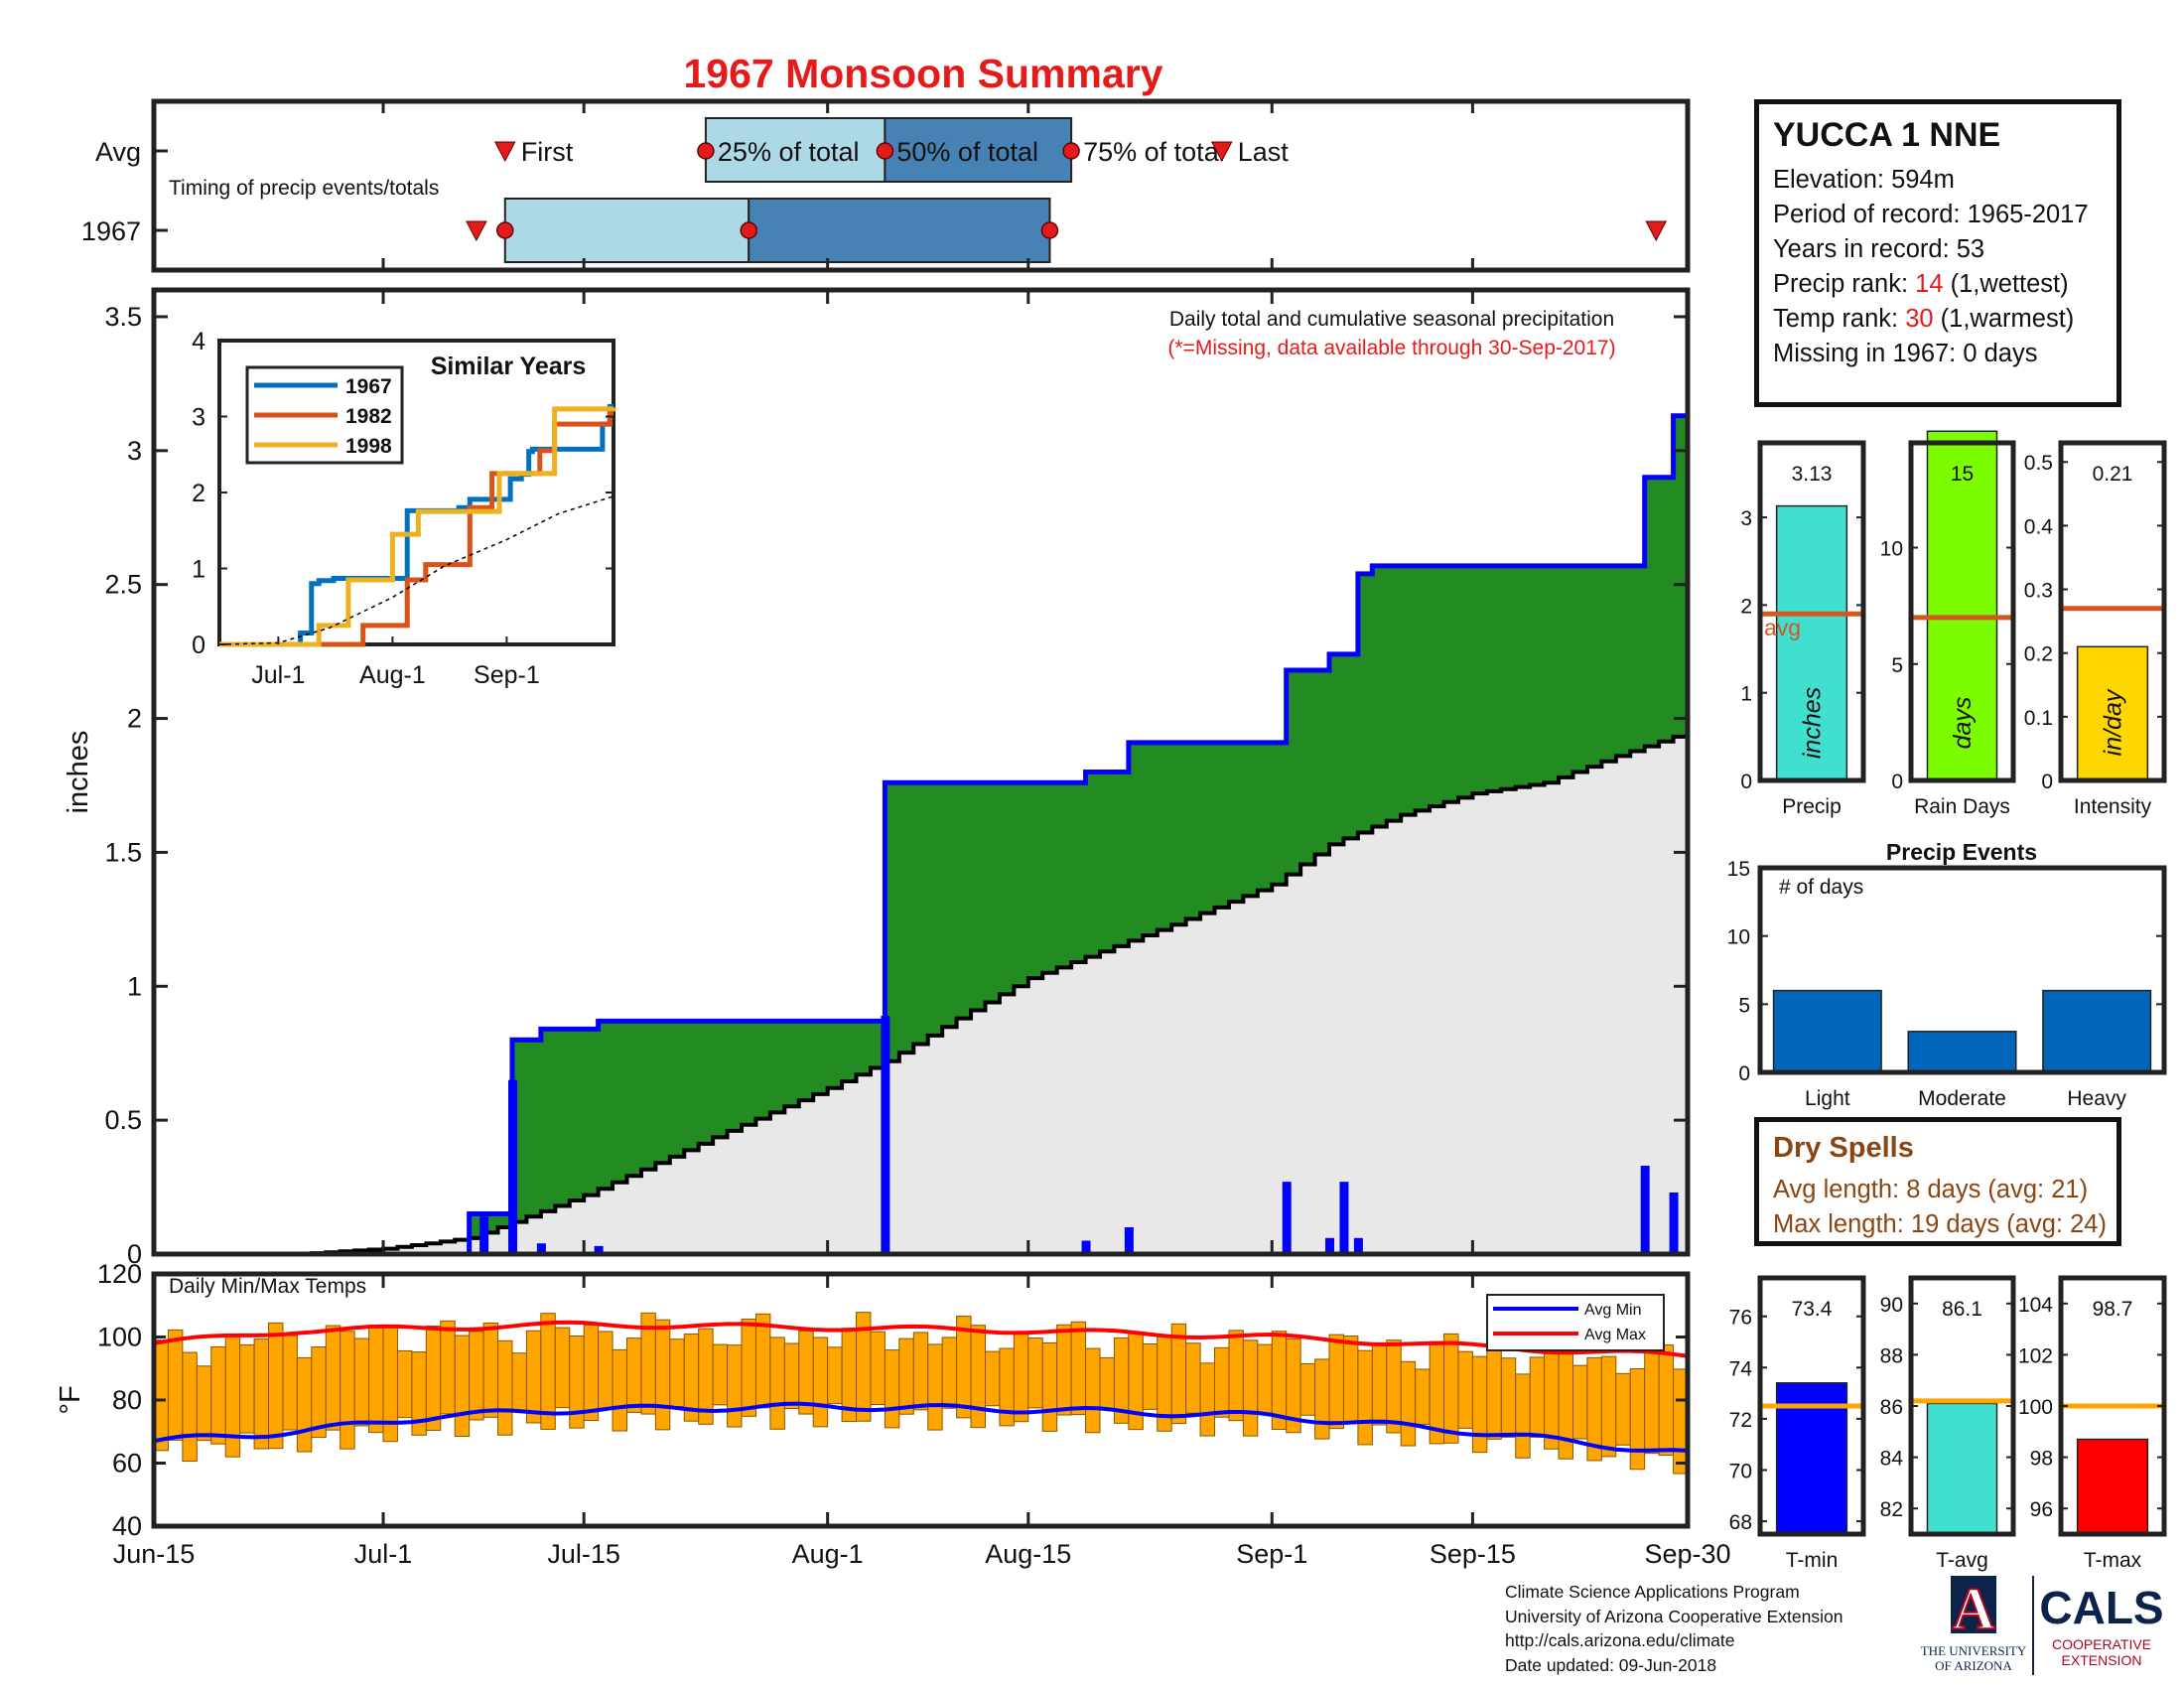 The width and height of the screenshot is (2184, 1688). What do you see at coordinates (198, 341) in the screenshot?
I see `inset-y-tick-label: 4` at bounding box center [198, 341].